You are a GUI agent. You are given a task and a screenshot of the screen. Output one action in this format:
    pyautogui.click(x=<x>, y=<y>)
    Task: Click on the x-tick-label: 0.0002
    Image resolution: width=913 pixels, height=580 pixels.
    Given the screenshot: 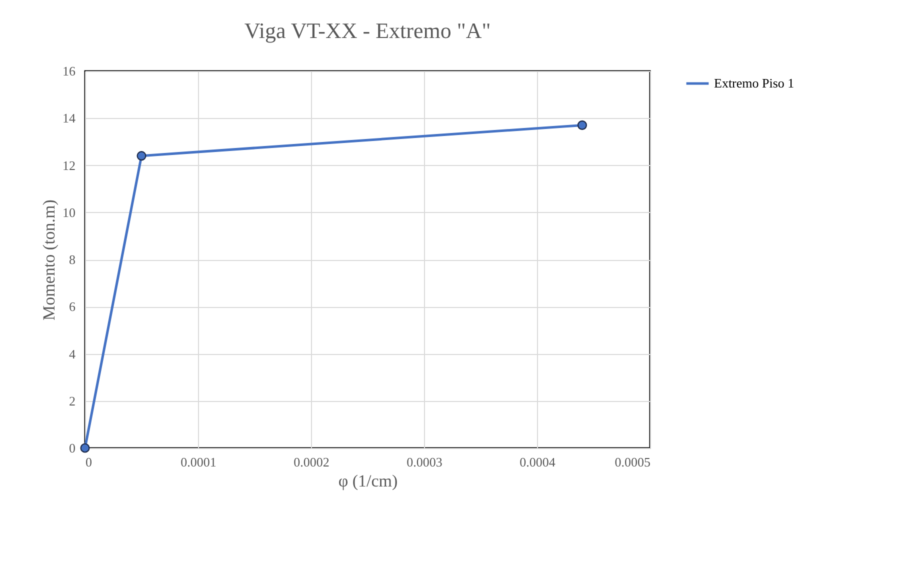 What is the action you would take?
    pyautogui.click(x=312, y=462)
    